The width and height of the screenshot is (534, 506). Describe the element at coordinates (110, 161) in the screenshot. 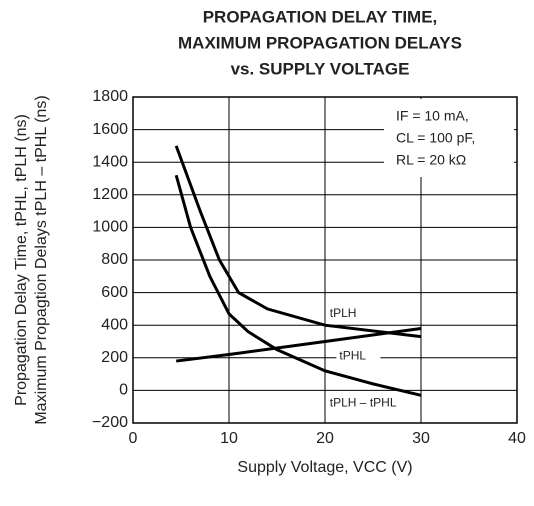

I see `y-tick-label: 1400` at that location.